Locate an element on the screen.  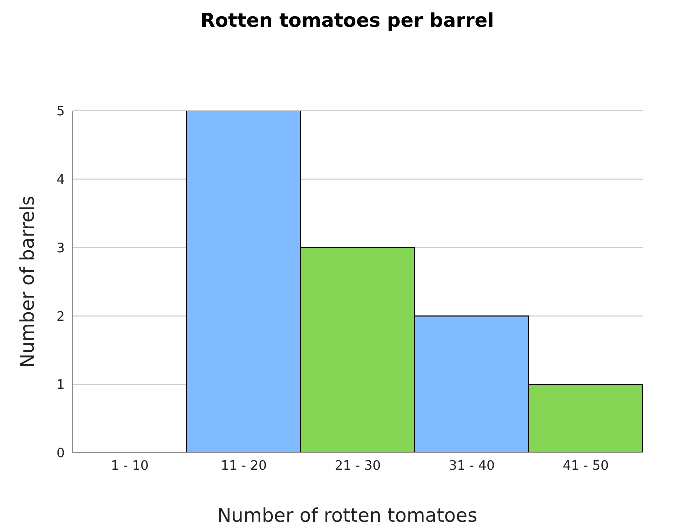
y-tick-label: 0 is located at coordinates (60, 454).